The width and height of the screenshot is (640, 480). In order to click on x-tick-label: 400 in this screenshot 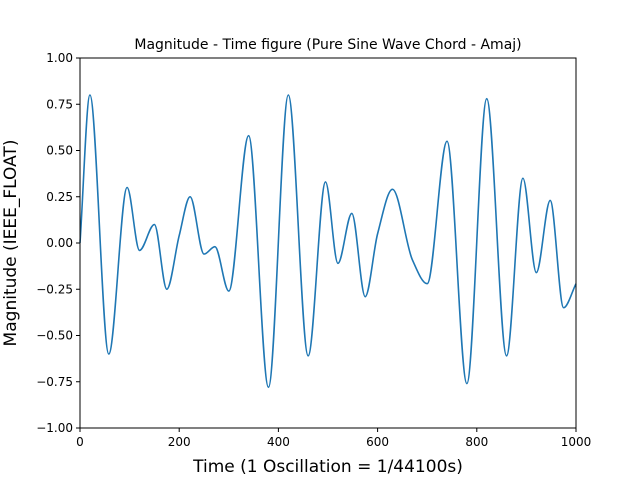, I will do `click(278, 442)`.